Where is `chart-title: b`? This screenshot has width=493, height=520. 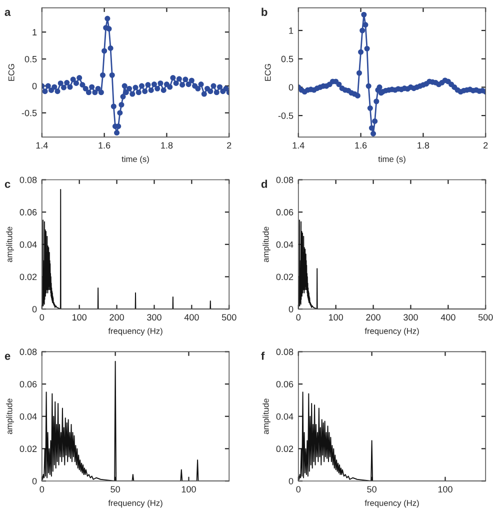 chart-title: b is located at coordinates (265, 12).